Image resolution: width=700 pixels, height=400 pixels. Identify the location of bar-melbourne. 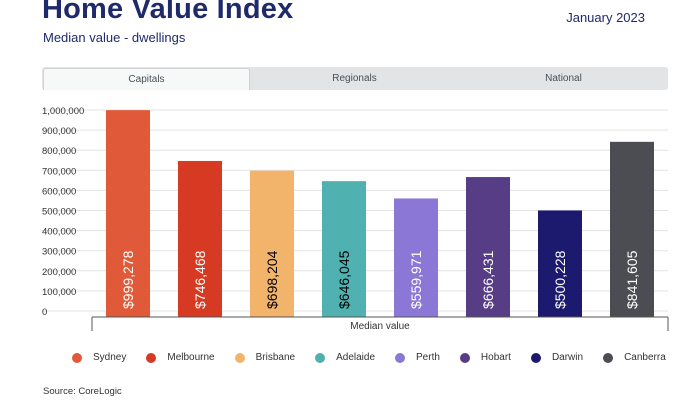
(200, 238).